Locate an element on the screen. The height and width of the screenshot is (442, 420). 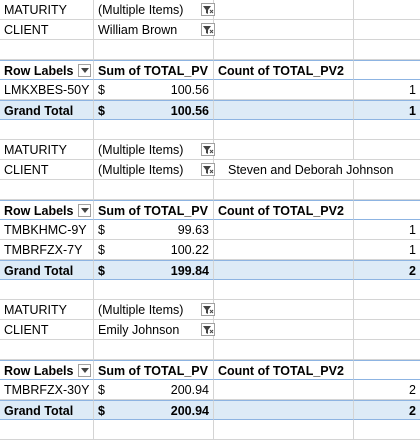
filter-value: Emily Johnson is located at coordinates (154, 330).